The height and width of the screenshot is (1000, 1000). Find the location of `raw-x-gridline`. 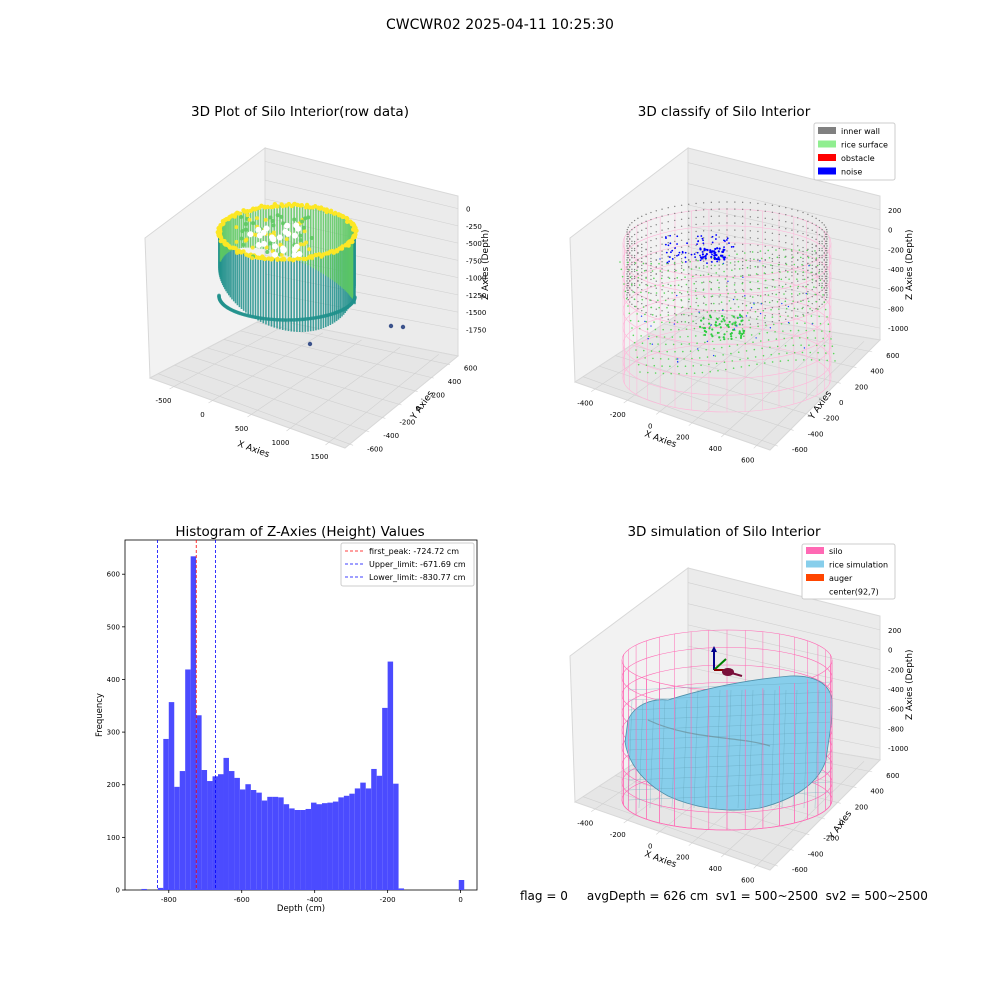

raw-x-gridline is located at coordinates (227, 357).